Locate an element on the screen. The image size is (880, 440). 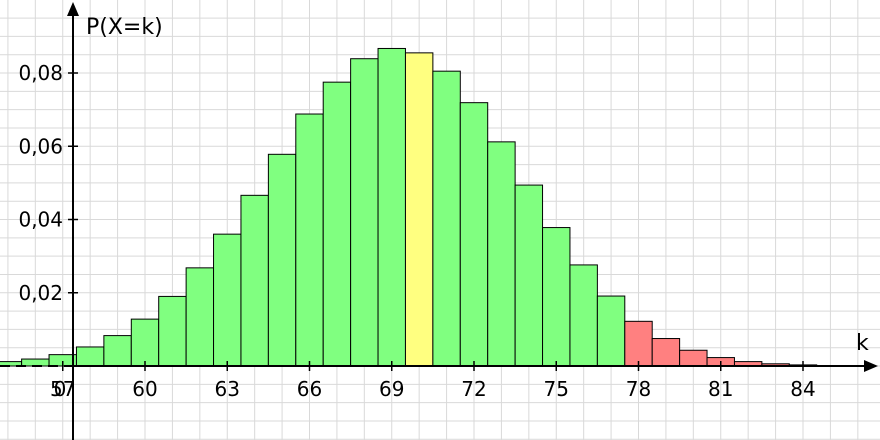
x-tick-label-72: 72 is located at coordinates (473, 389).